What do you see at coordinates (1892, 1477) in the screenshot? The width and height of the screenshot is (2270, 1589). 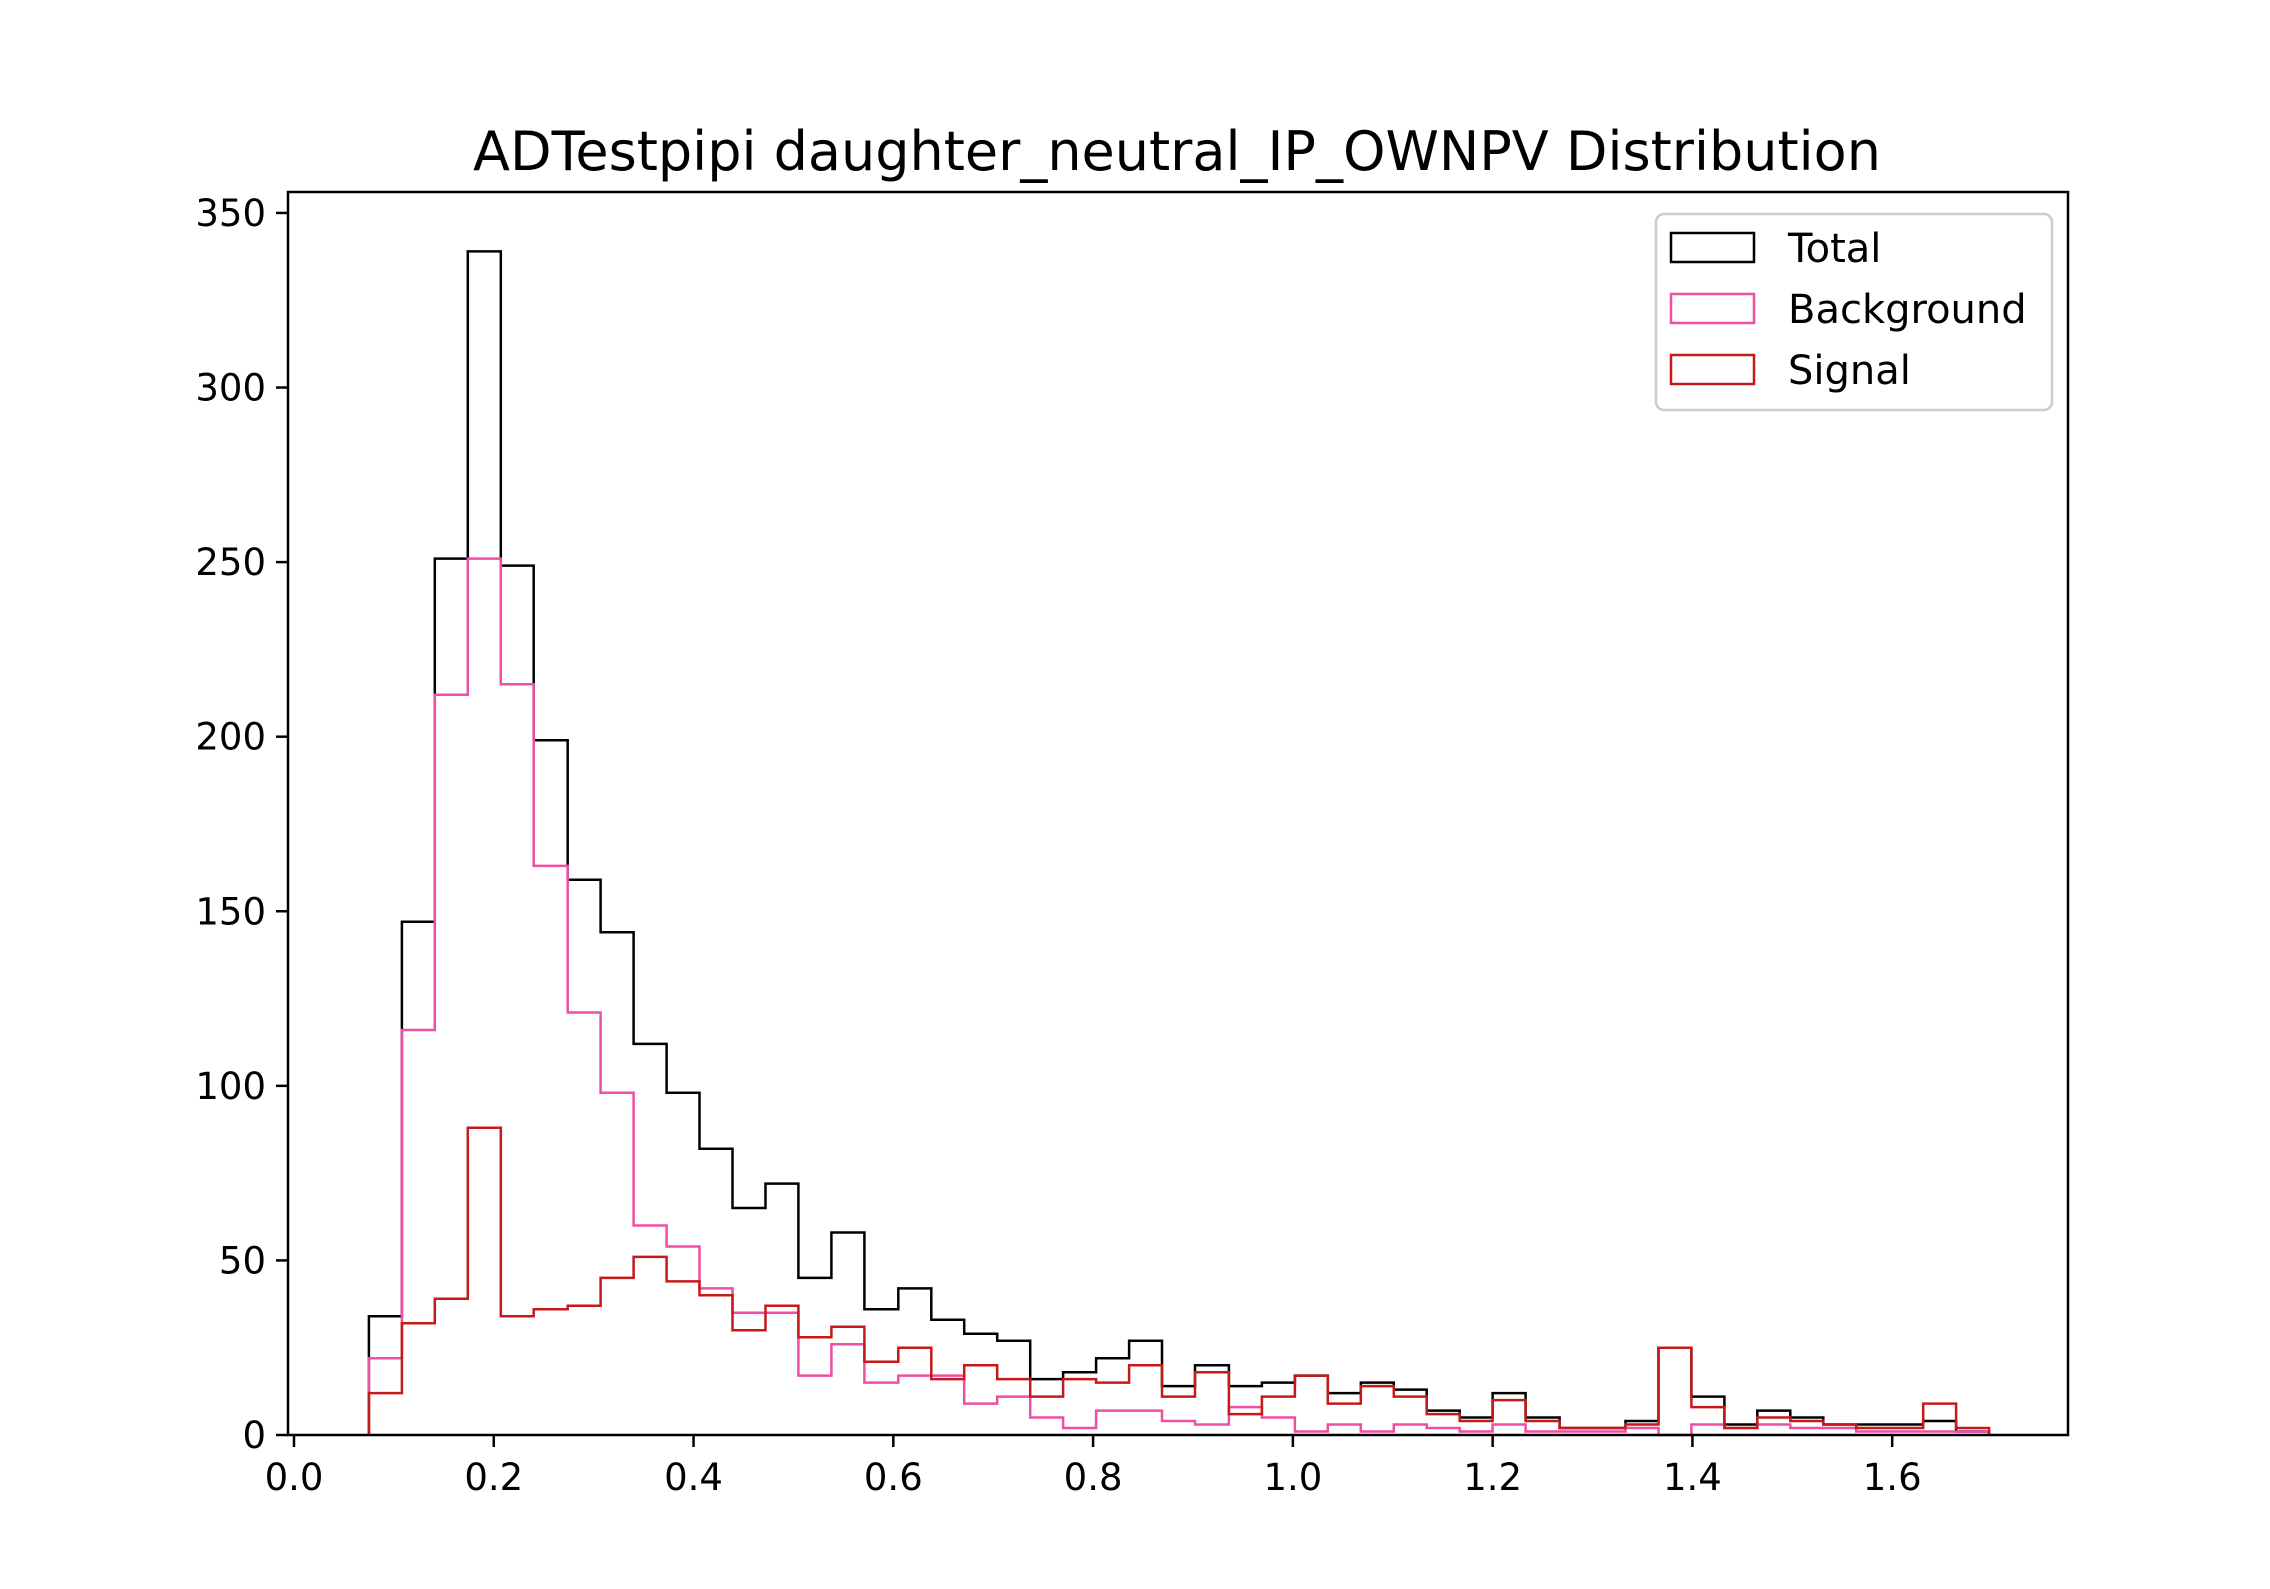 I see `x-tick-label: 1.6` at bounding box center [1892, 1477].